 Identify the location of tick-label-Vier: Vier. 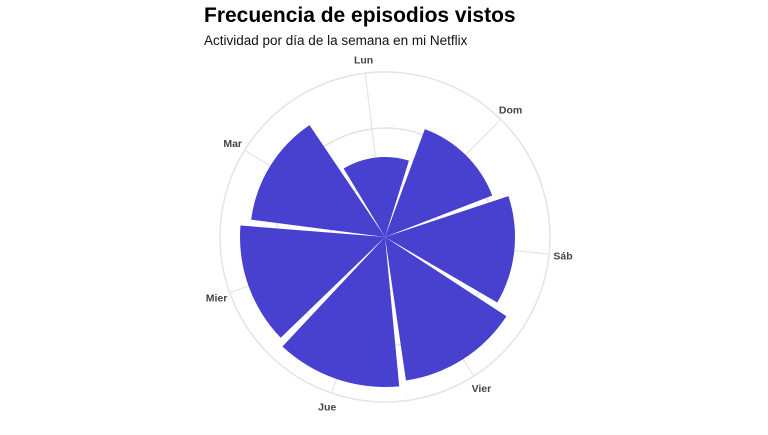
(482, 389).